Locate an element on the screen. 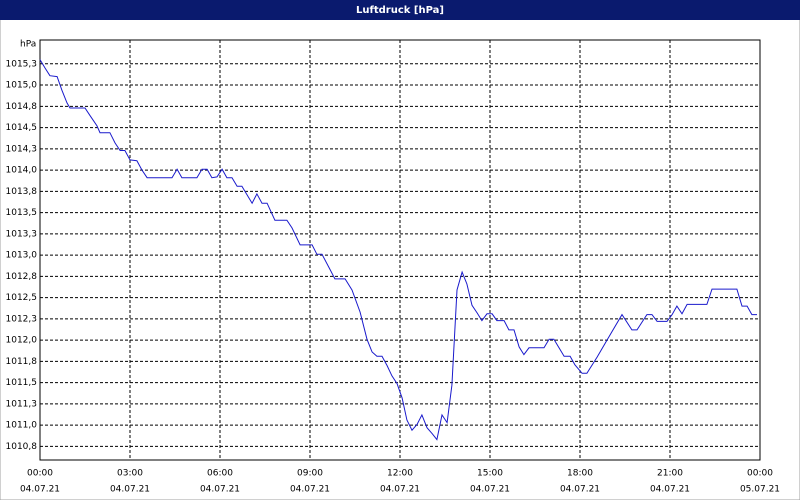 Image resolution: width=800 pixels, height=500 pixels. y-tick-label: 1015,0 is located at coordinates (22, 86).